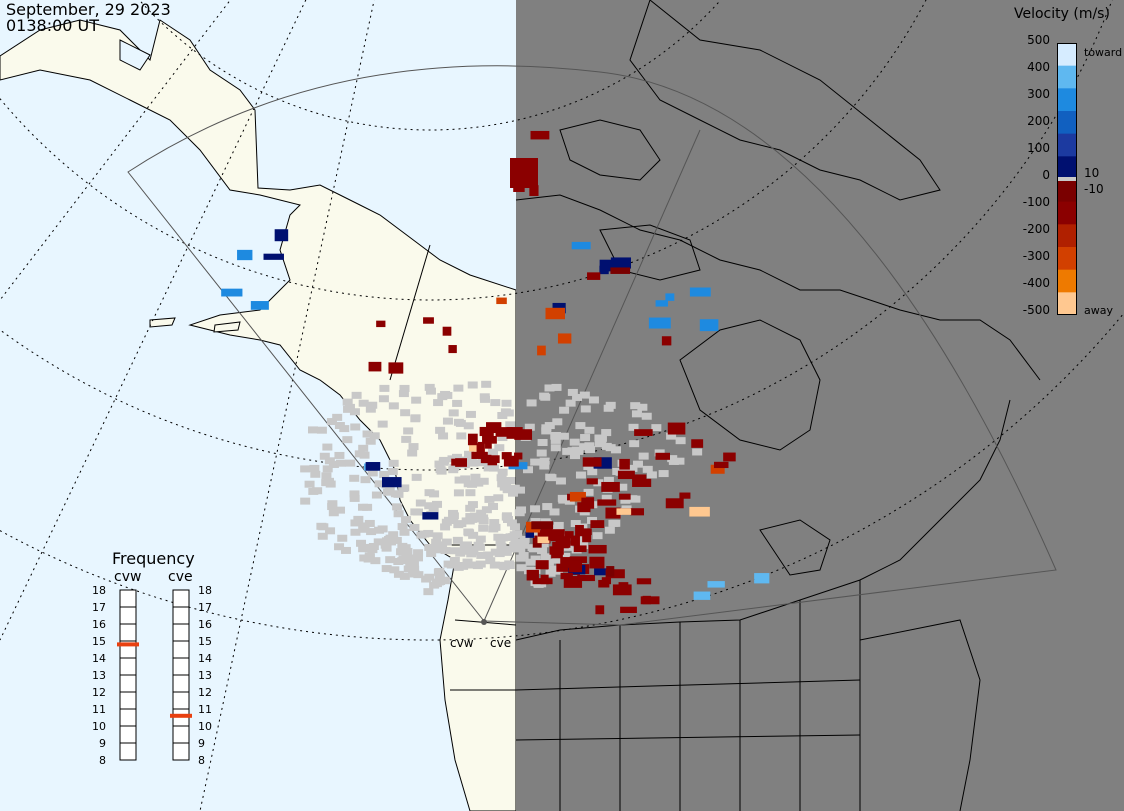 The image size is (1124, 811). What do you see at coordinates (1103, 52) in the screenshot?
I see `colorbar-toward-label: toward` at bounding box center [1103, 52].